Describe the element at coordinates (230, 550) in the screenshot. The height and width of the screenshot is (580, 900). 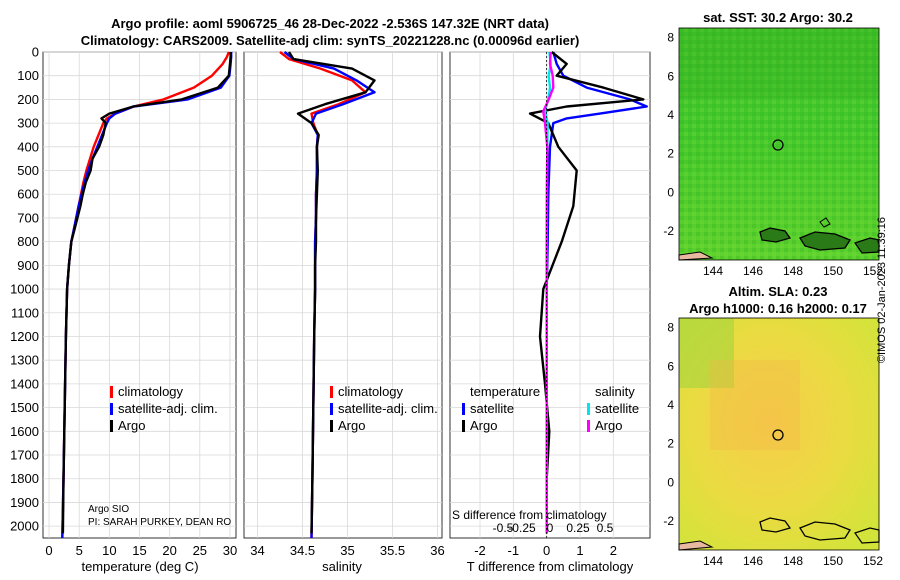
I see `x-tick-label: 30` at that location.